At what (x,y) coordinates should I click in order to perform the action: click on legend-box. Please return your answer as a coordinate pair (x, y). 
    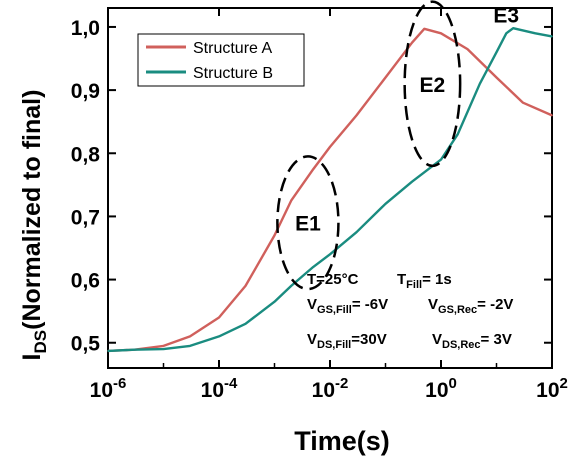
    Looking at the image, I should click on (221, 60).